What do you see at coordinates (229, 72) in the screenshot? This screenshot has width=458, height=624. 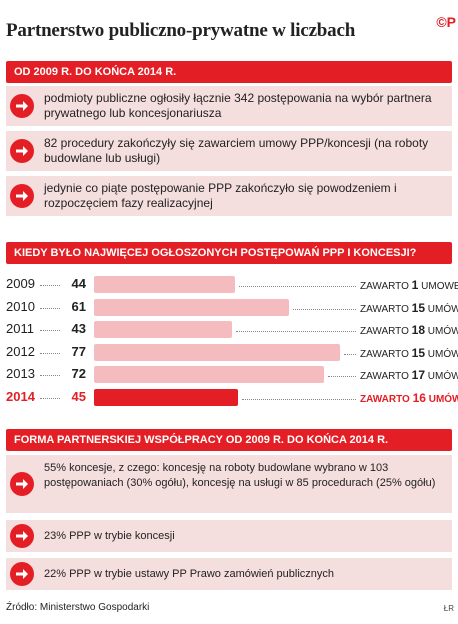 I see `section-heading-period: OD 2009 R. DO KOŃCA 2014 R.` at bounding box center [229, 72].